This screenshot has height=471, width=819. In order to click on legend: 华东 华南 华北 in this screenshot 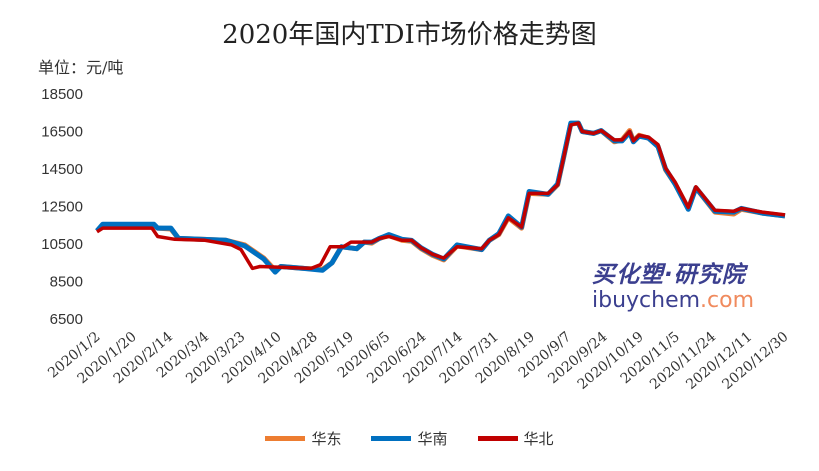, I will do `click(409, 438)`.